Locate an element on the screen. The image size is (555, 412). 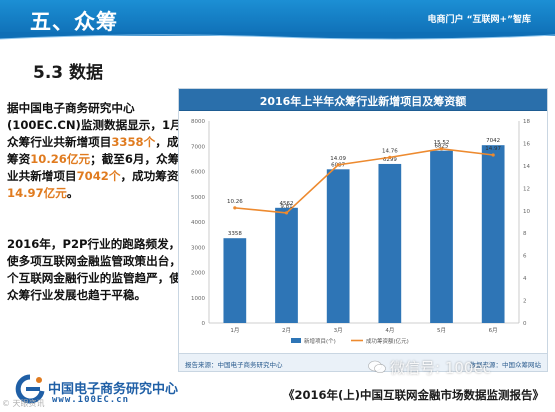
bar-value-label: 6825 is located at coordinates (442, 147).